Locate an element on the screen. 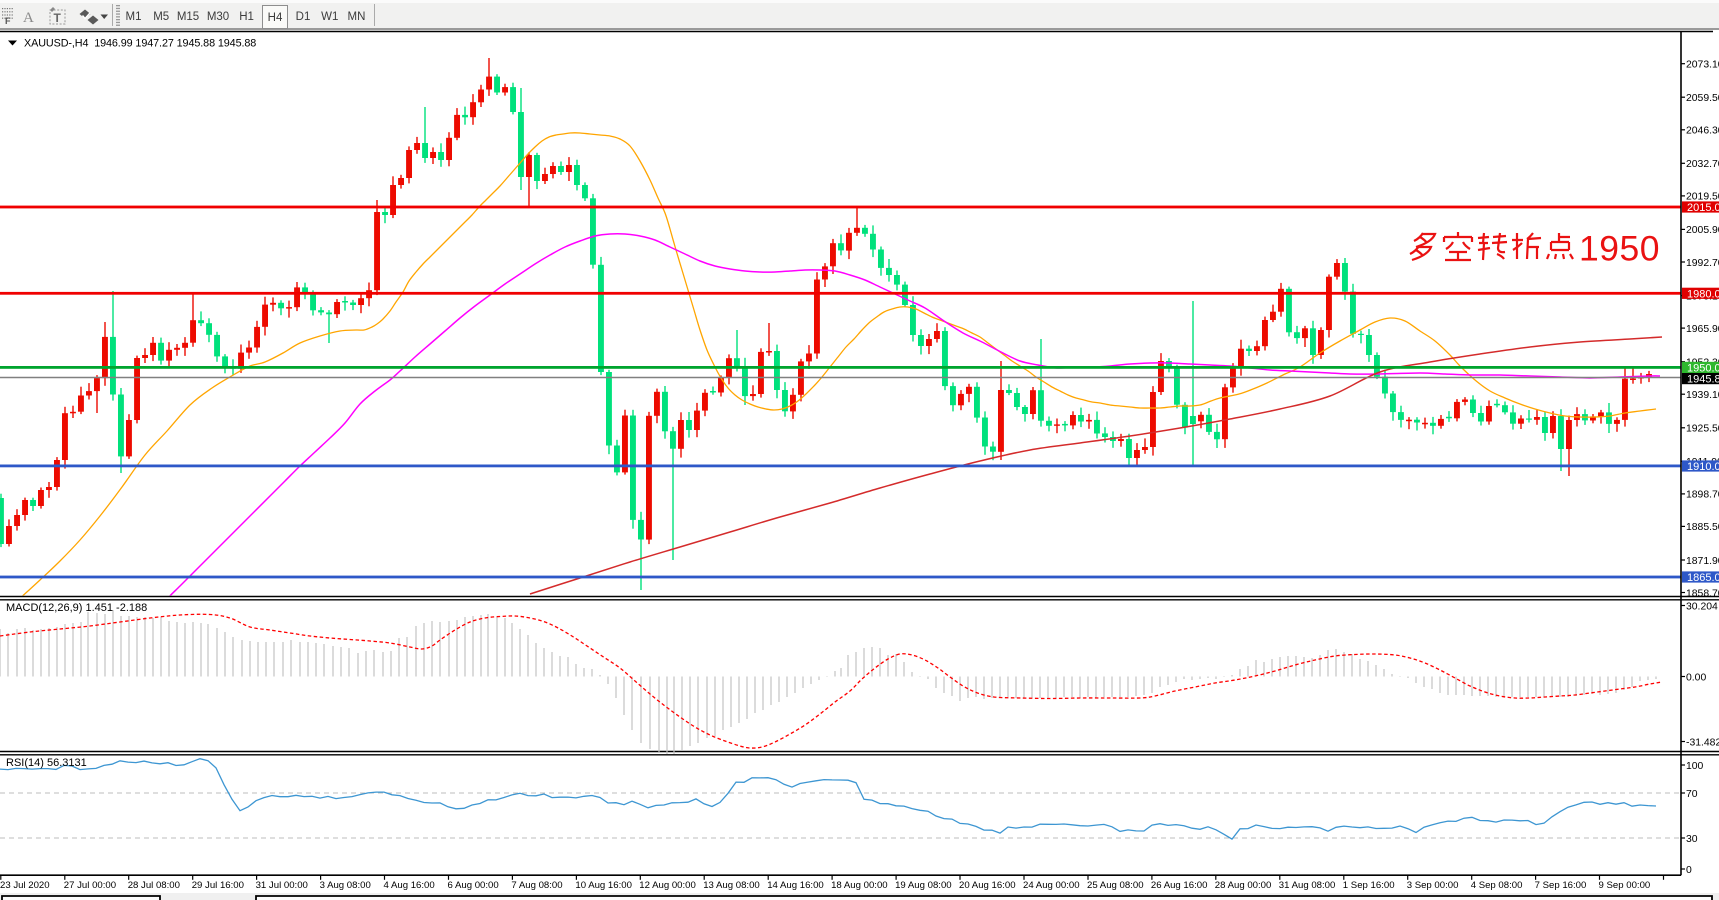  svg-text: 14 Aug 16:00 is located at coordinates (795, 885).